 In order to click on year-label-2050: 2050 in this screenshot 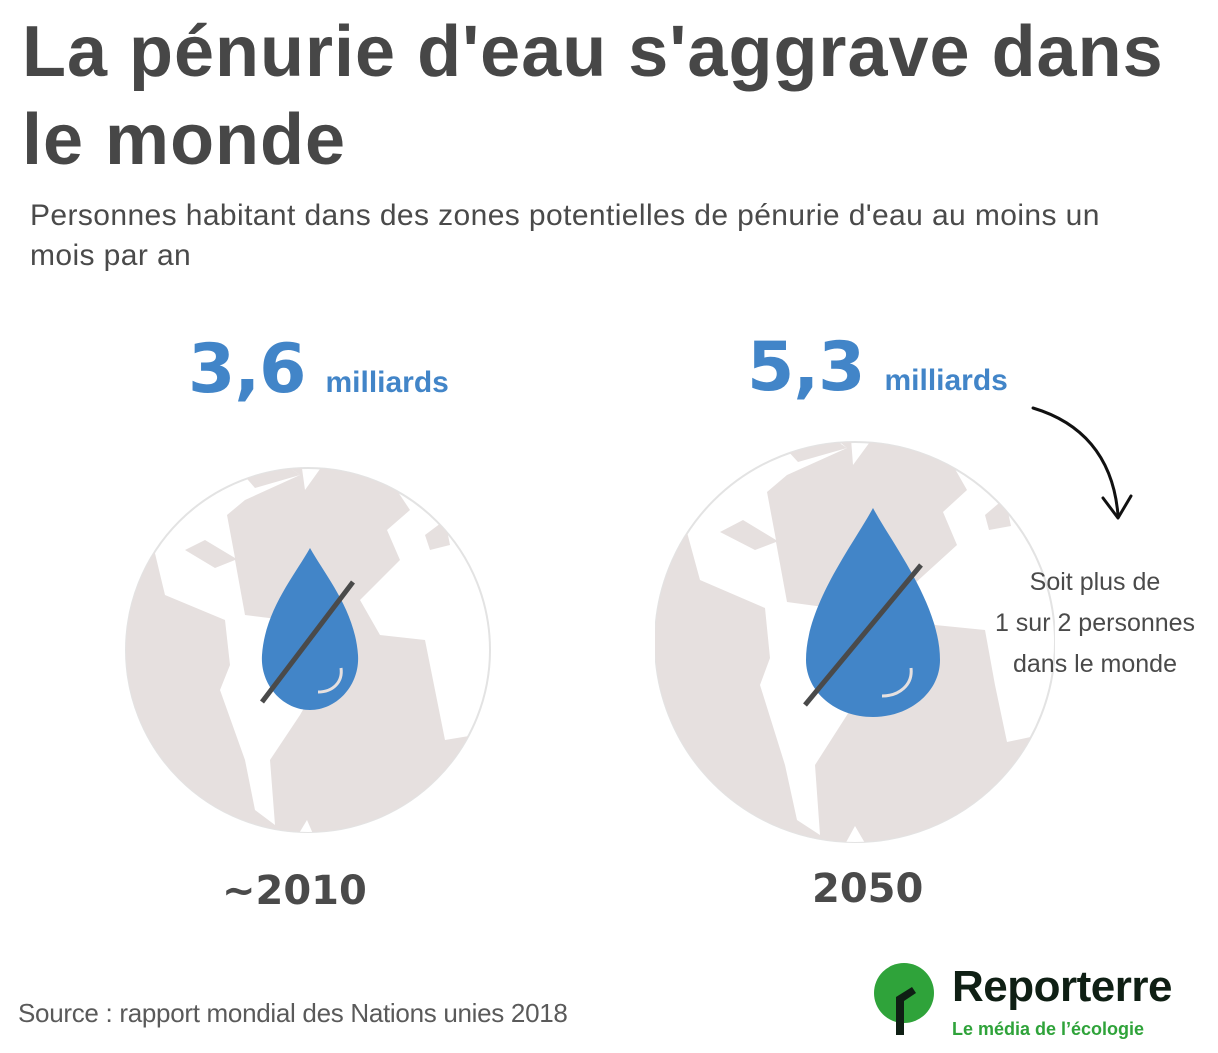, I will do `click(868, 889)`.